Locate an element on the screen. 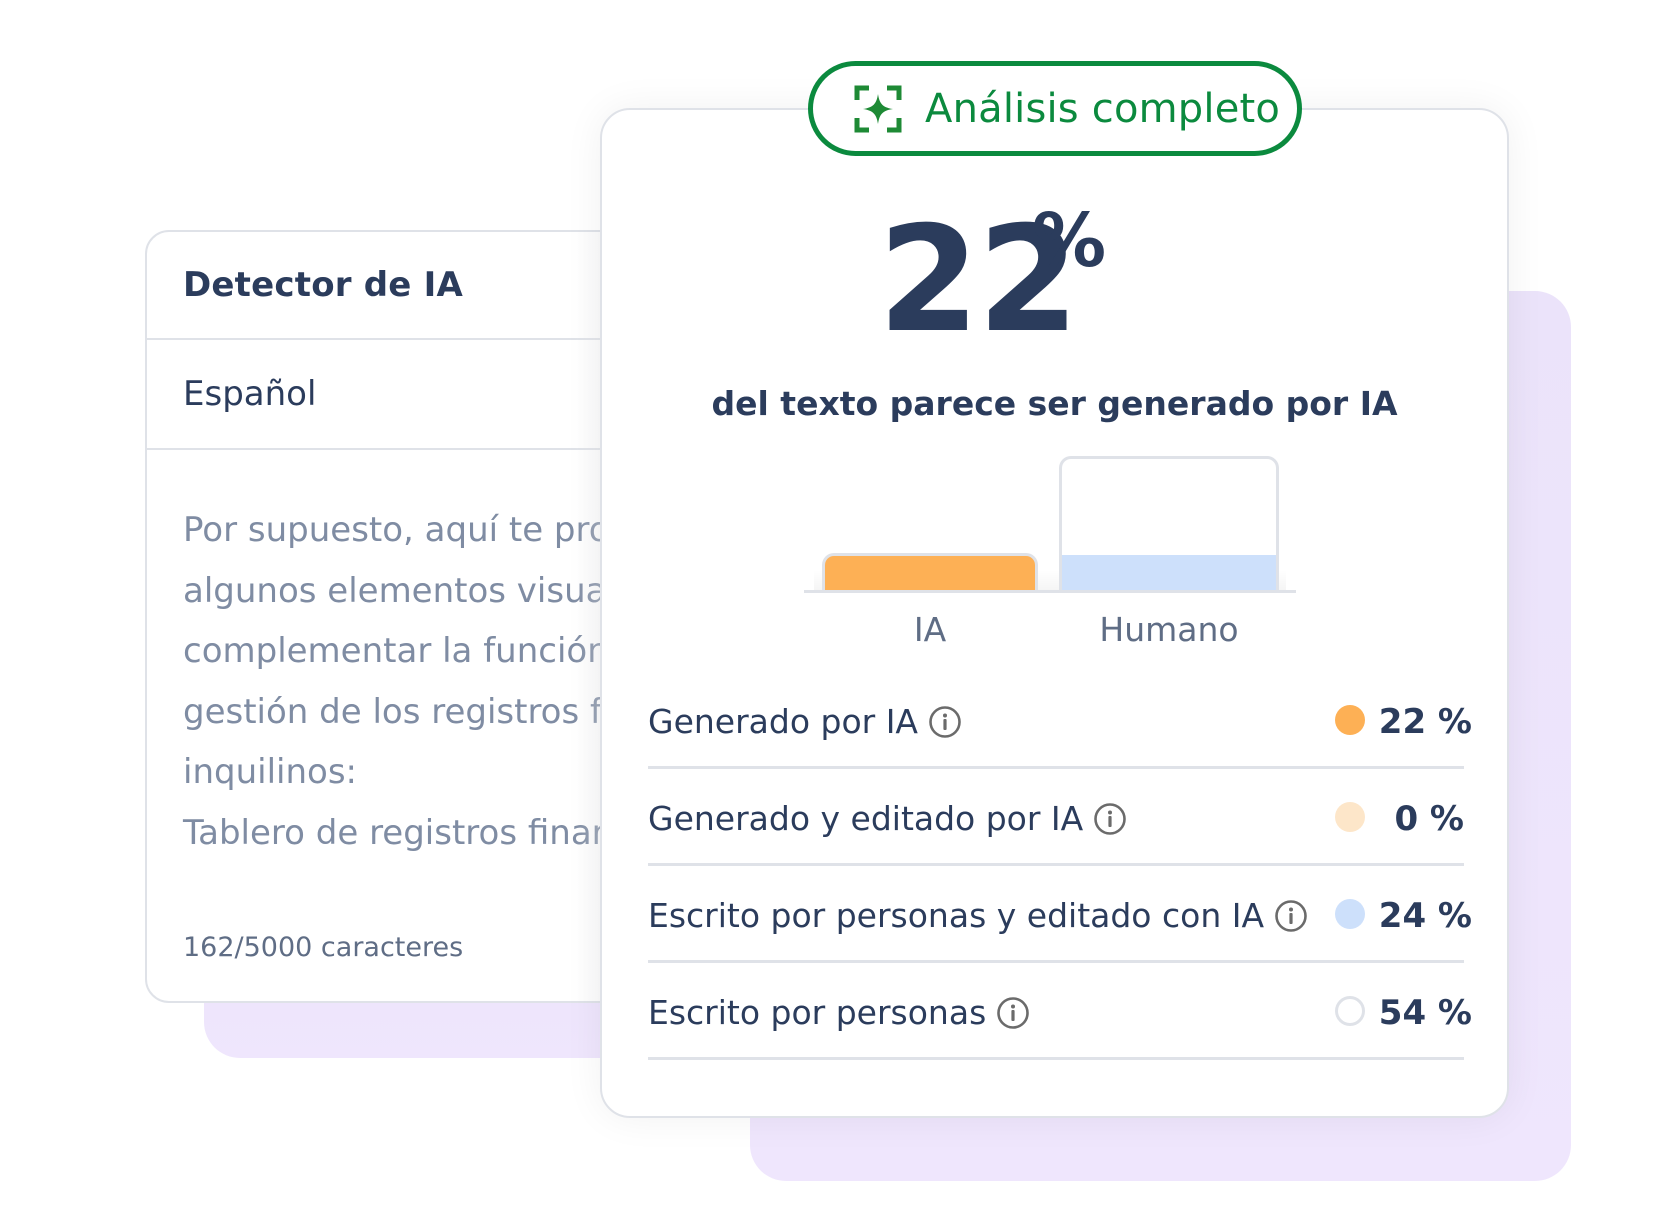  panel-title: Detector de IA is located at coordinates (323, 285).